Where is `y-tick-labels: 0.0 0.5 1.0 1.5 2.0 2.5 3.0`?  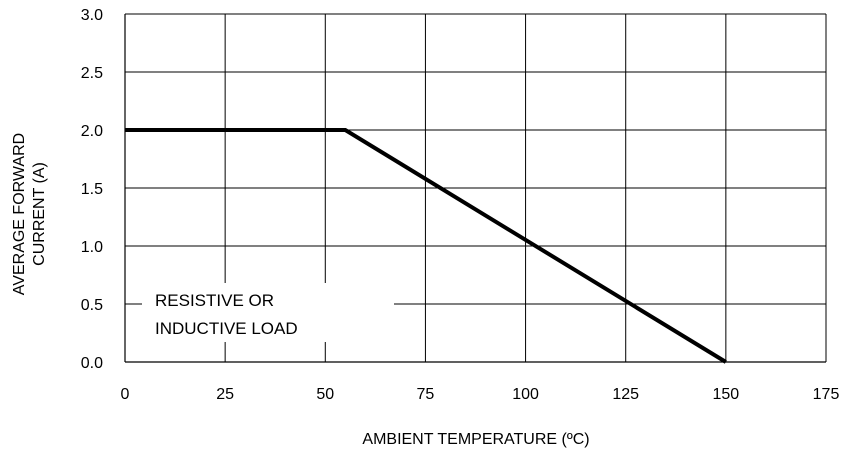
y-tick-labels: 0.0 0.5 1.0 1.5 2.0 2.5 3.0 is located at coordinates (92, 189).